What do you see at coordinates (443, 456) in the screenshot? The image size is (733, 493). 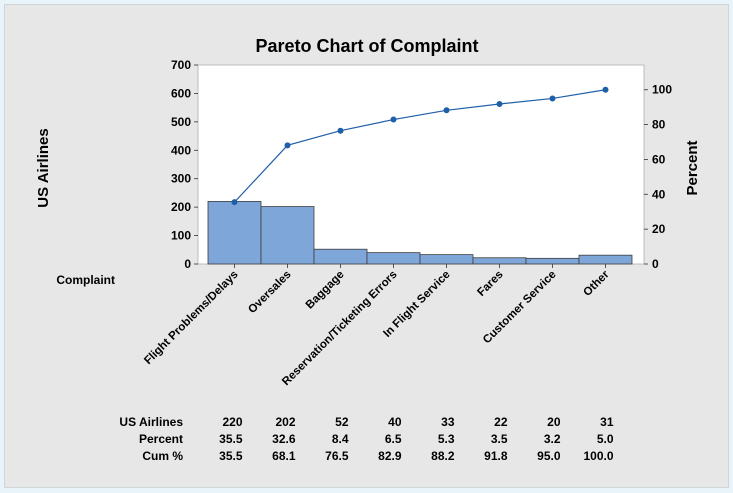 I see `table-cell: 88.2` at bounding box center [443, 456].